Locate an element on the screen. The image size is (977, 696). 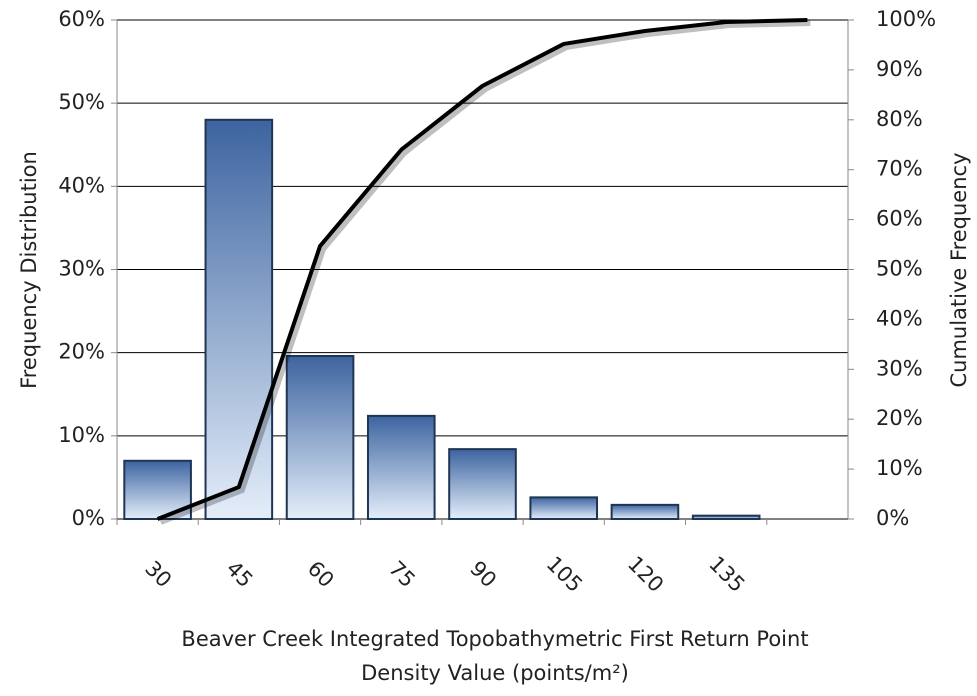
x-axis-label: Density Value (points/m²) is located at coordinates (495, 673).